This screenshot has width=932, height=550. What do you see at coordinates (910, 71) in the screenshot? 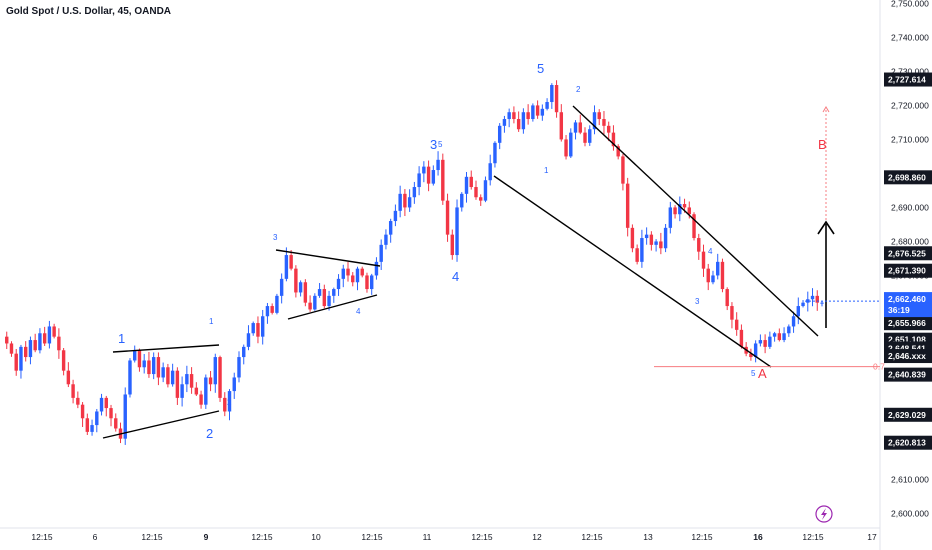
I see `price-tick-label: 2,730.000` at bounding box center [910, 71].